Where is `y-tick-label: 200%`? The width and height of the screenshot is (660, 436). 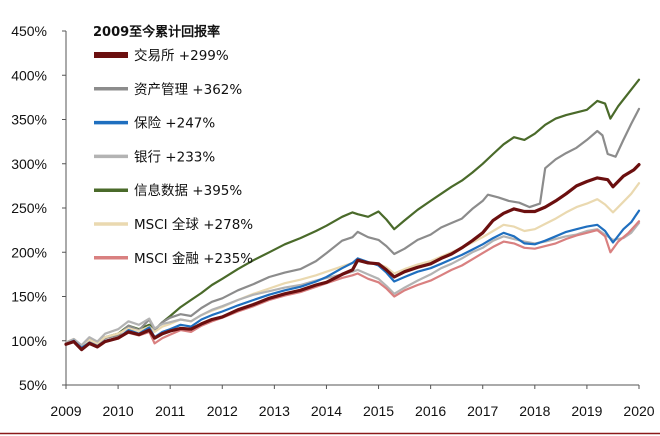
y-tick-label: 200% is located at coordinates (29, 252).